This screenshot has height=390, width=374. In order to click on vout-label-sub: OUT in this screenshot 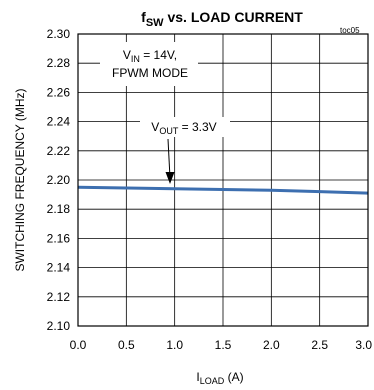, I will do `click(169, 131)`.